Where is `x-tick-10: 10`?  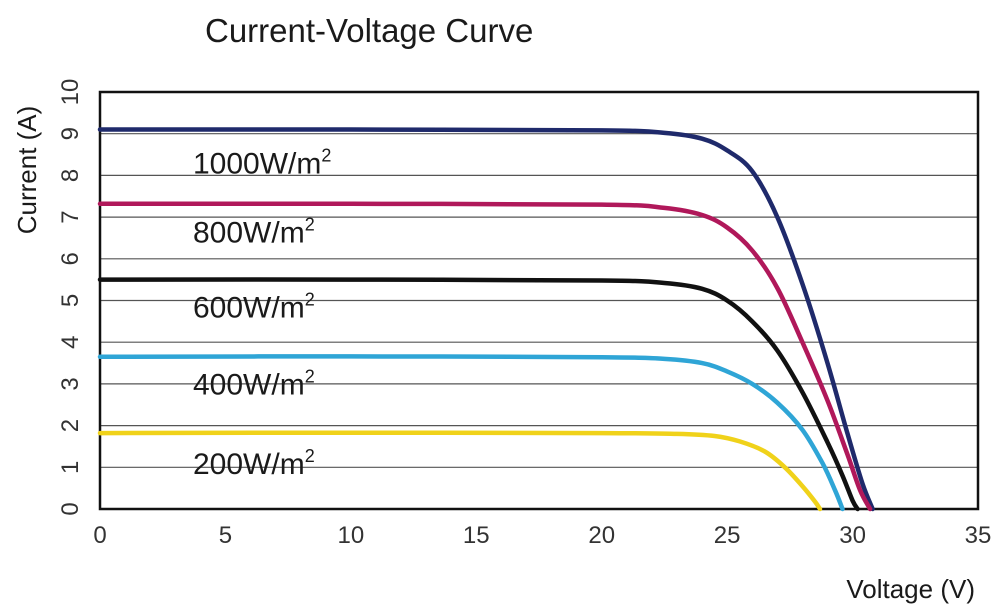 x-tick-10: 10 is located at coordinates (351, 535).